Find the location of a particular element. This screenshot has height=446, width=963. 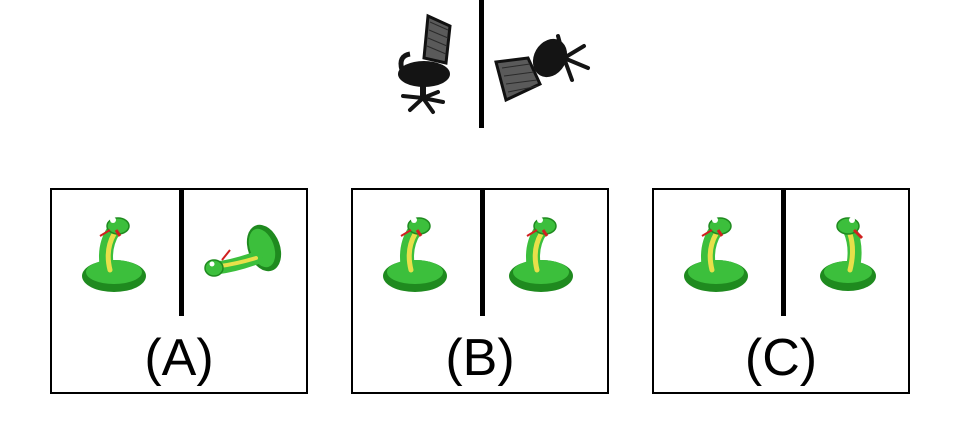

option-label: (C) is located at coordinates (781, 358).